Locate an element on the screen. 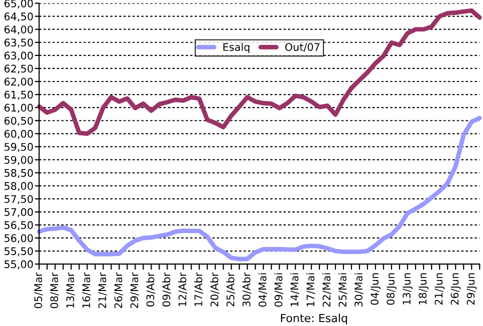 The width and height of the screenshot is (483, 326). y-tick-label: 61,00 is located at coordinates (18, 108).